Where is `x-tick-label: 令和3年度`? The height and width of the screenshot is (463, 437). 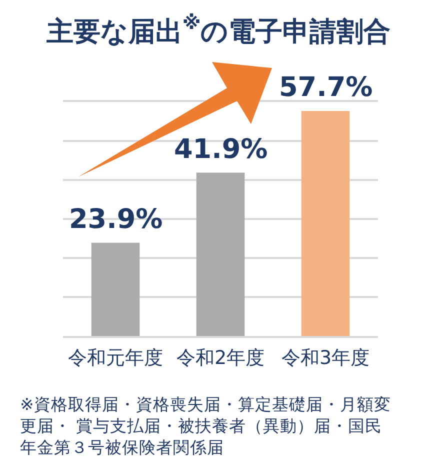 x-tick-label: 令和3年度 is located at coordinates (325, 357).